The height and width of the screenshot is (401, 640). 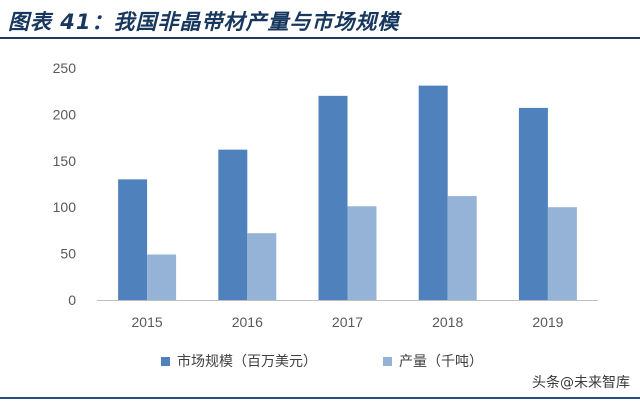 What do you see at coordinates (333, 197) in the screenshot?
I see `bar-market-size-2017` at bounding box center [333, 197].